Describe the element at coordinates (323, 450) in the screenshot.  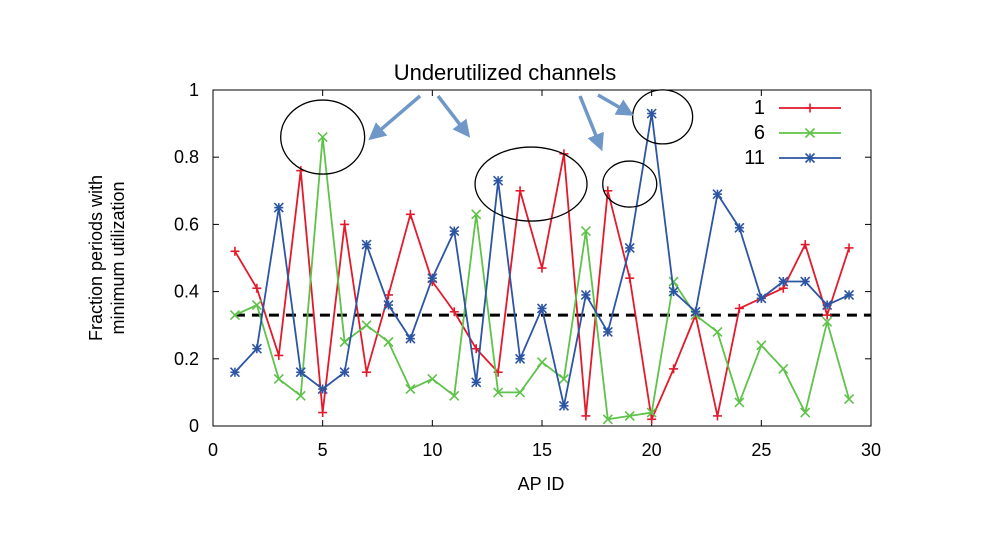
I see `x-tick-label: 5` at that location.